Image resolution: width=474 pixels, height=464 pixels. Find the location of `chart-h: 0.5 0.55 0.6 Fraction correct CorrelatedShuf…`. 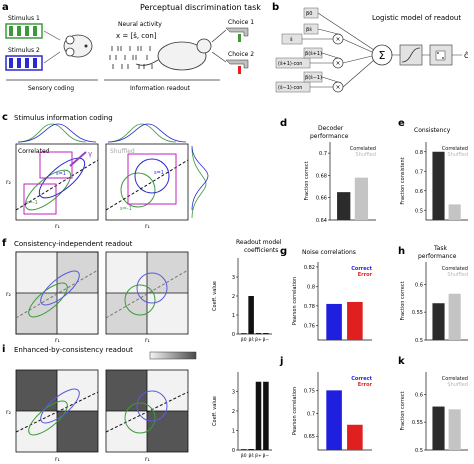

chart-h: 0.5 0.55 0.6 Fraction correct CorrelatedShuf… is located at coordinates (434, 303).